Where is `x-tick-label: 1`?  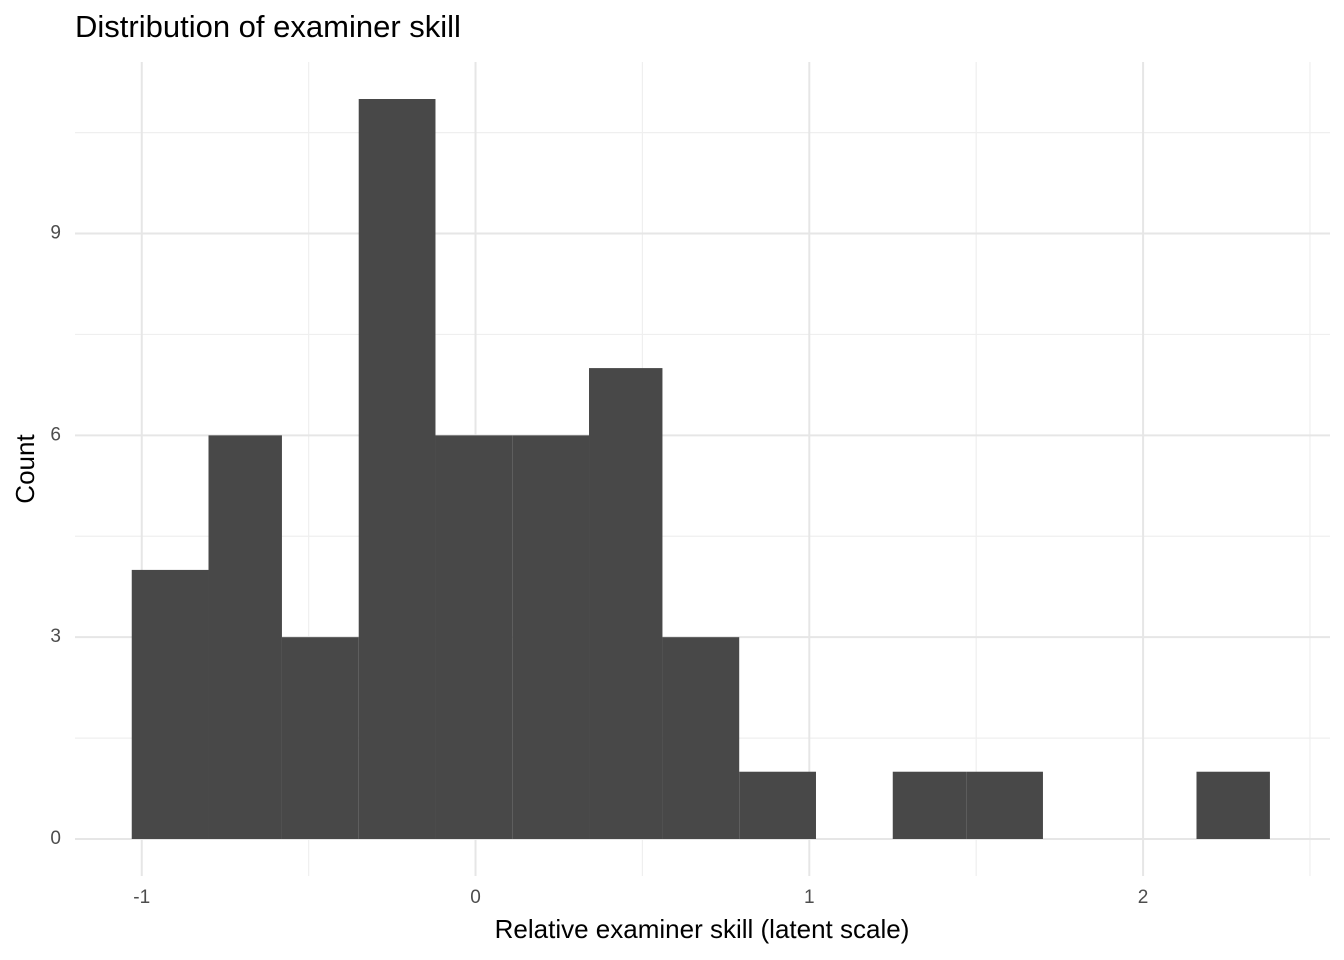
x-tick-label: 1 is located at coordinates (809, 897).